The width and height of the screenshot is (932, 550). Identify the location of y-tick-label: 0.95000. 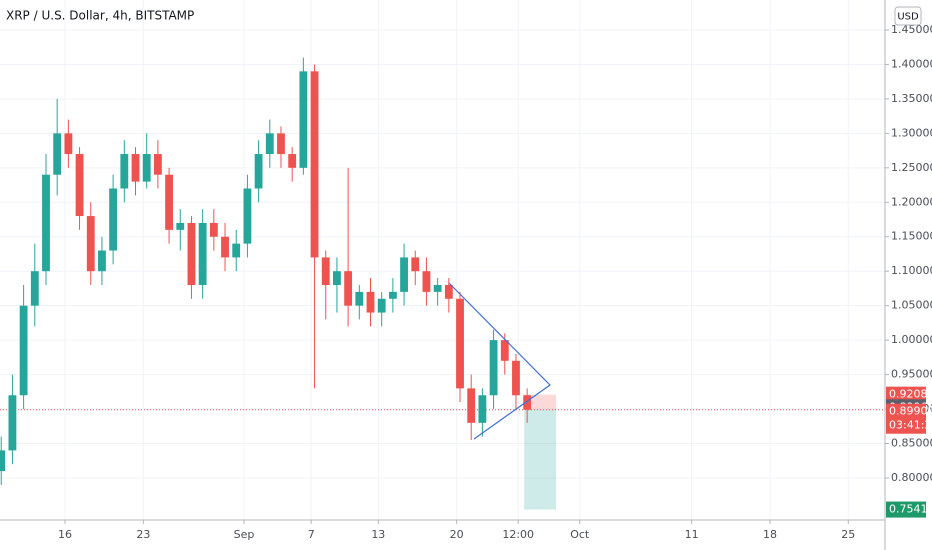
(911, 374).